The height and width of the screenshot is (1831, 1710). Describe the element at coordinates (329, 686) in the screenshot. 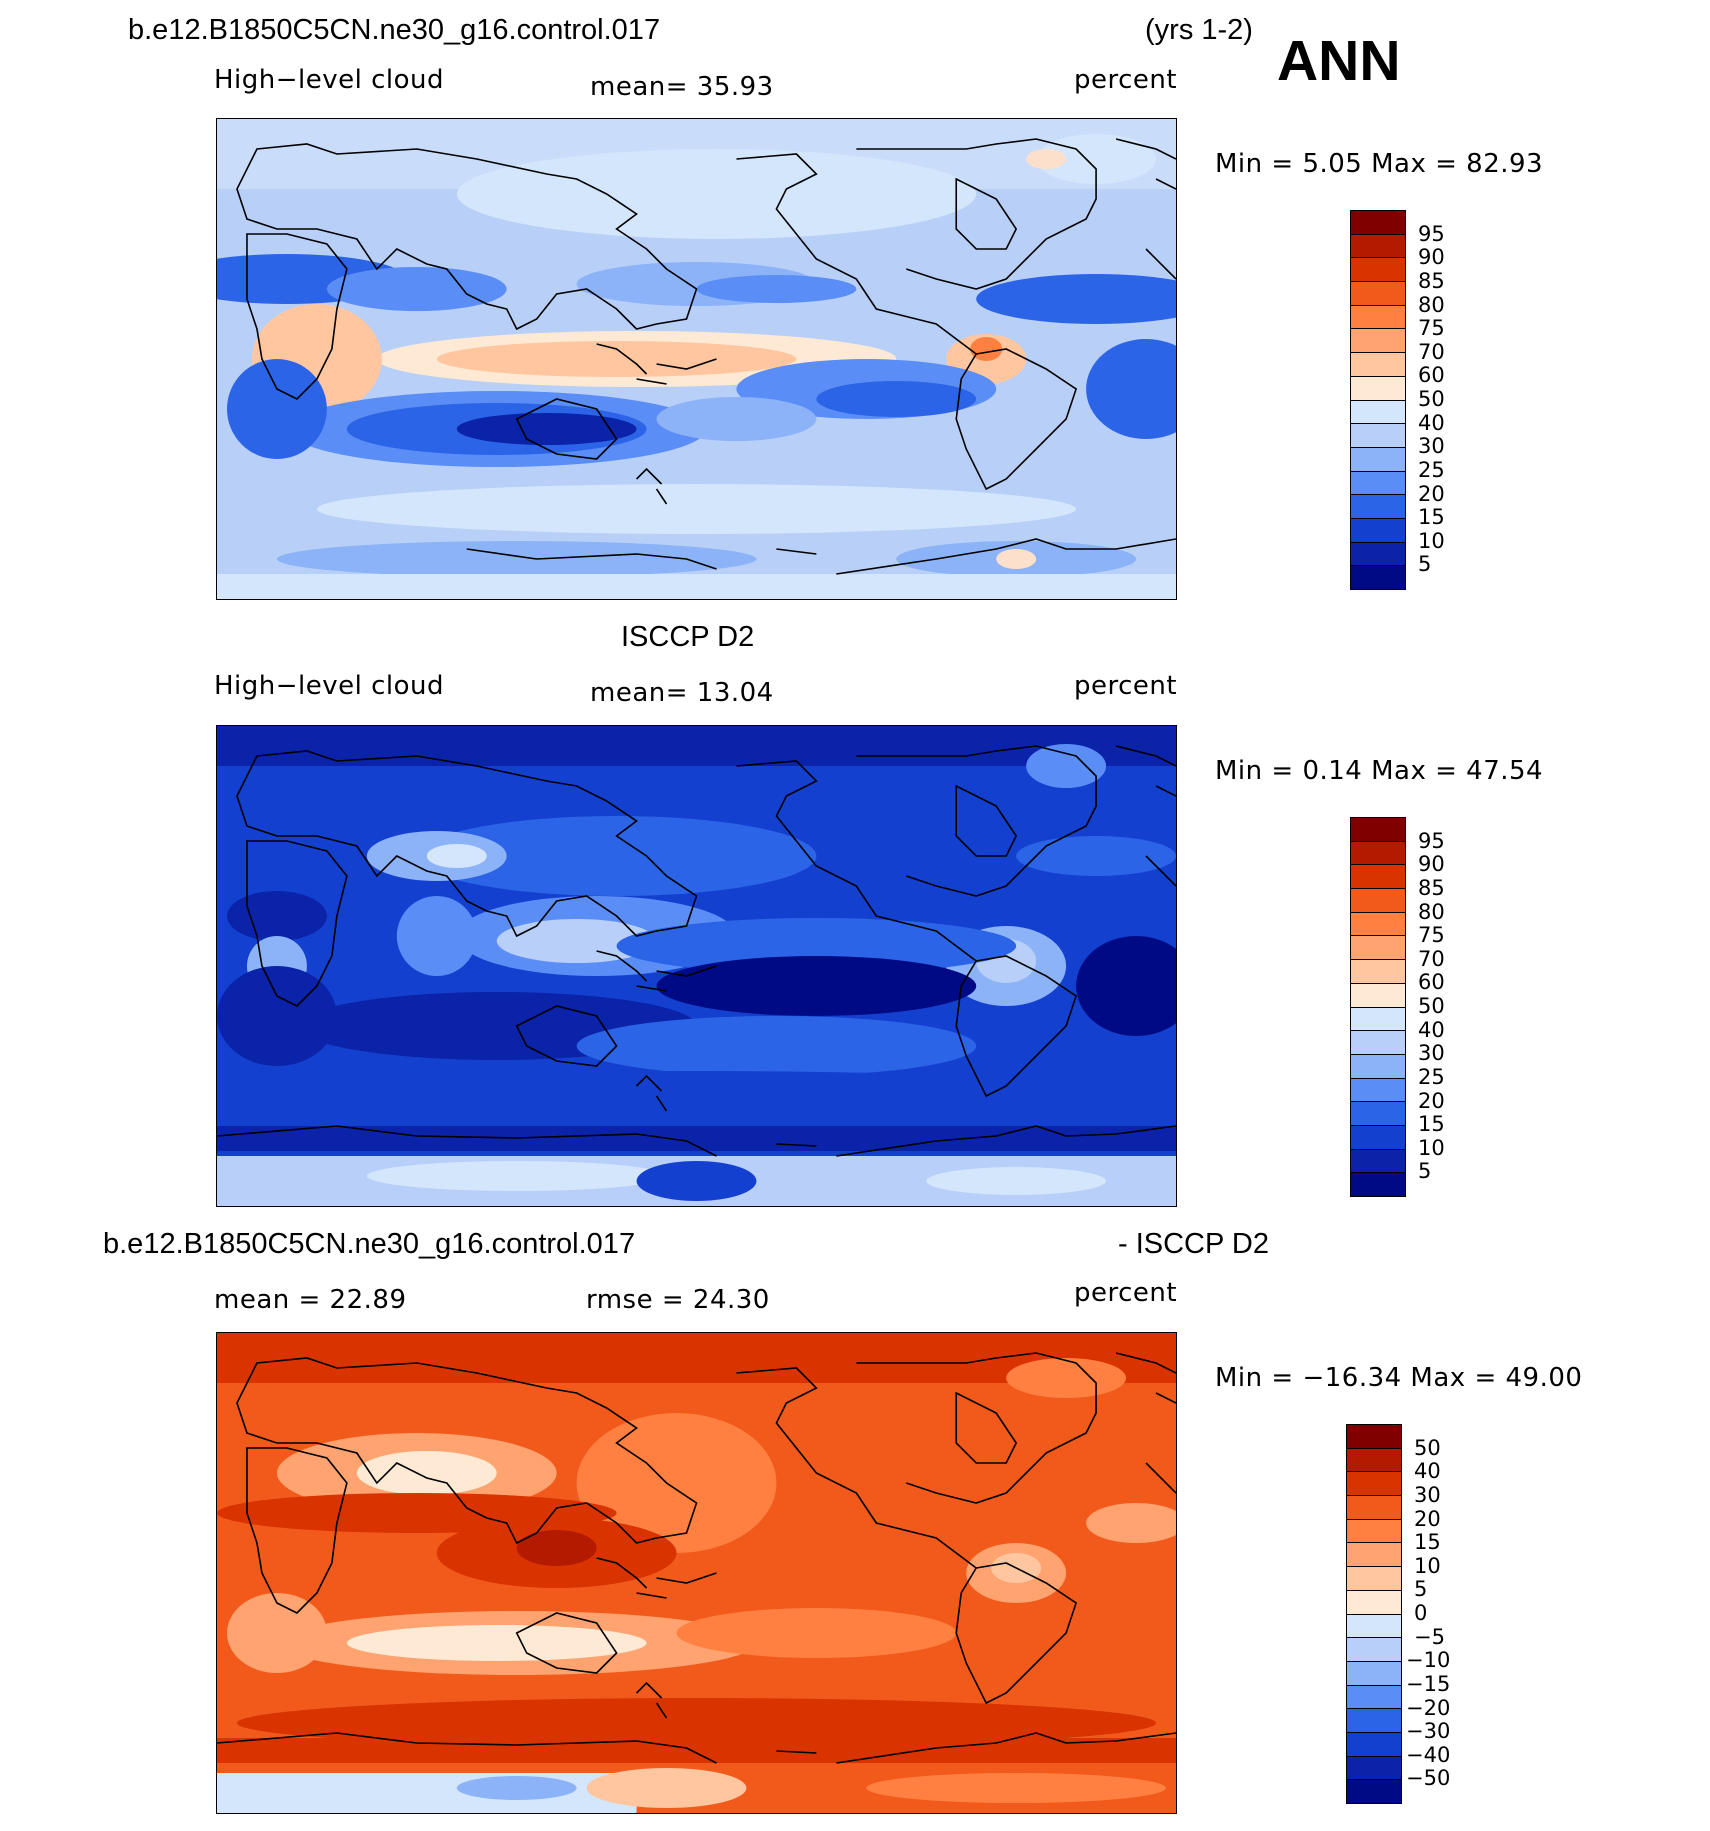

I see `panel2-variable-label: High−level cloud` at that location.